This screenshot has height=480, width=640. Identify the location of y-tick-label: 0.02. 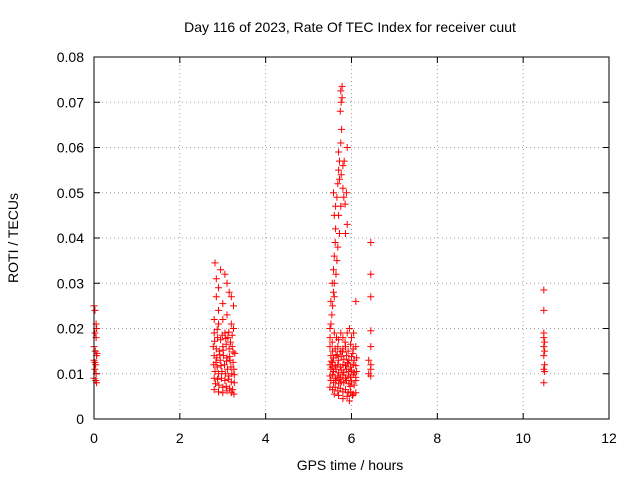
(70, 329).